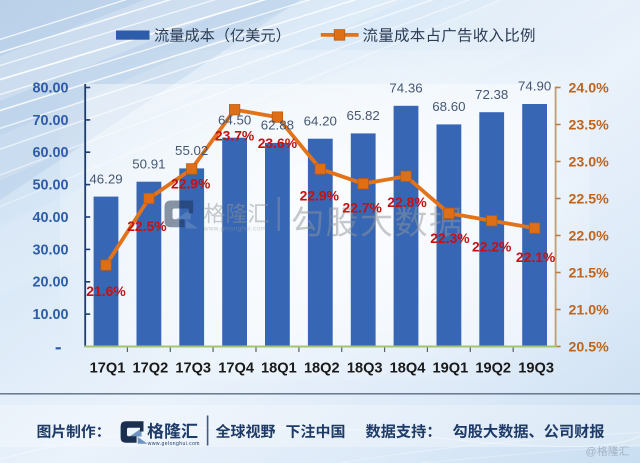  I want to click on svg-text: 19Q1, so click(451, 368).